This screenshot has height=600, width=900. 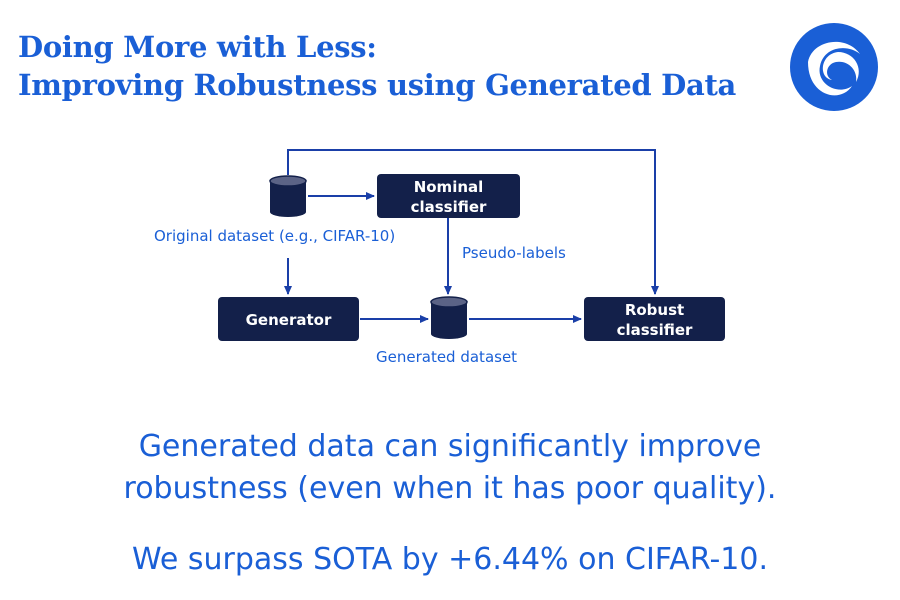 I want to click on swirl-logo-icon, so click(x=834, y=67).